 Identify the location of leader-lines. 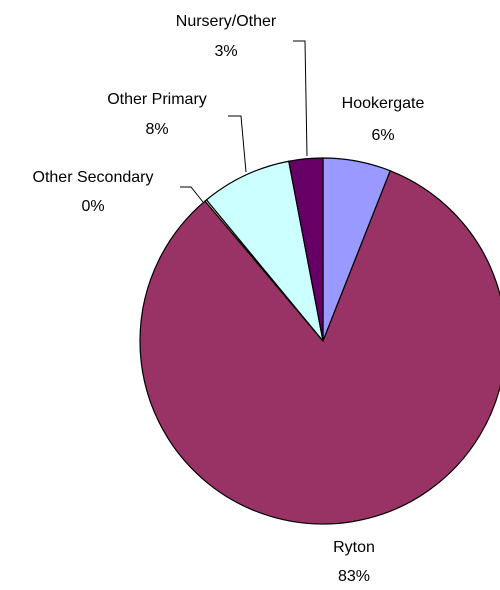
(244, 121).